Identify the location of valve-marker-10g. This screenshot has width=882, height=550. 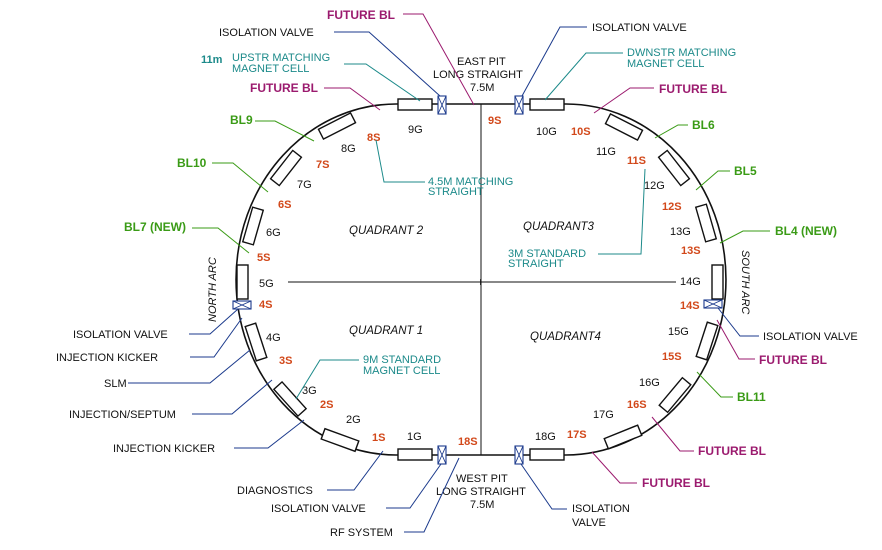
(519, 105).